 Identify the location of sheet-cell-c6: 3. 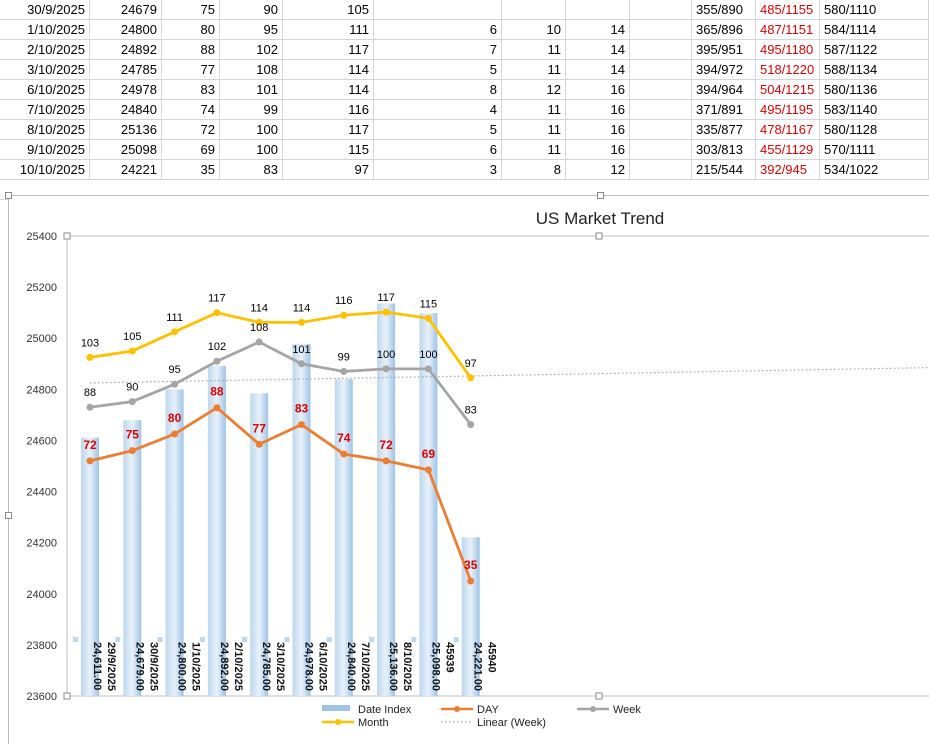
(438, 170).